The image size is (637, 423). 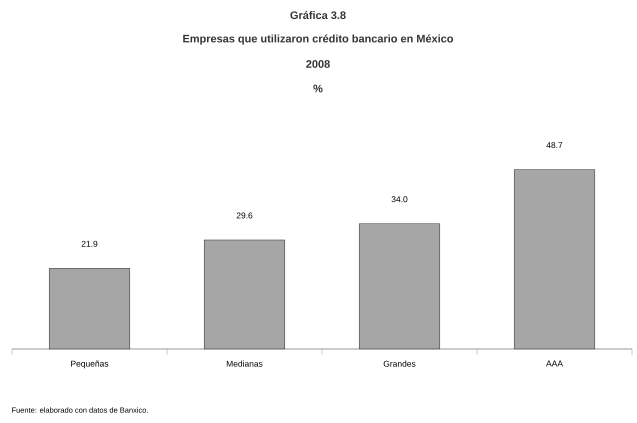 I want to click on x-tick-label: AAA, so click(x=554, y=363).